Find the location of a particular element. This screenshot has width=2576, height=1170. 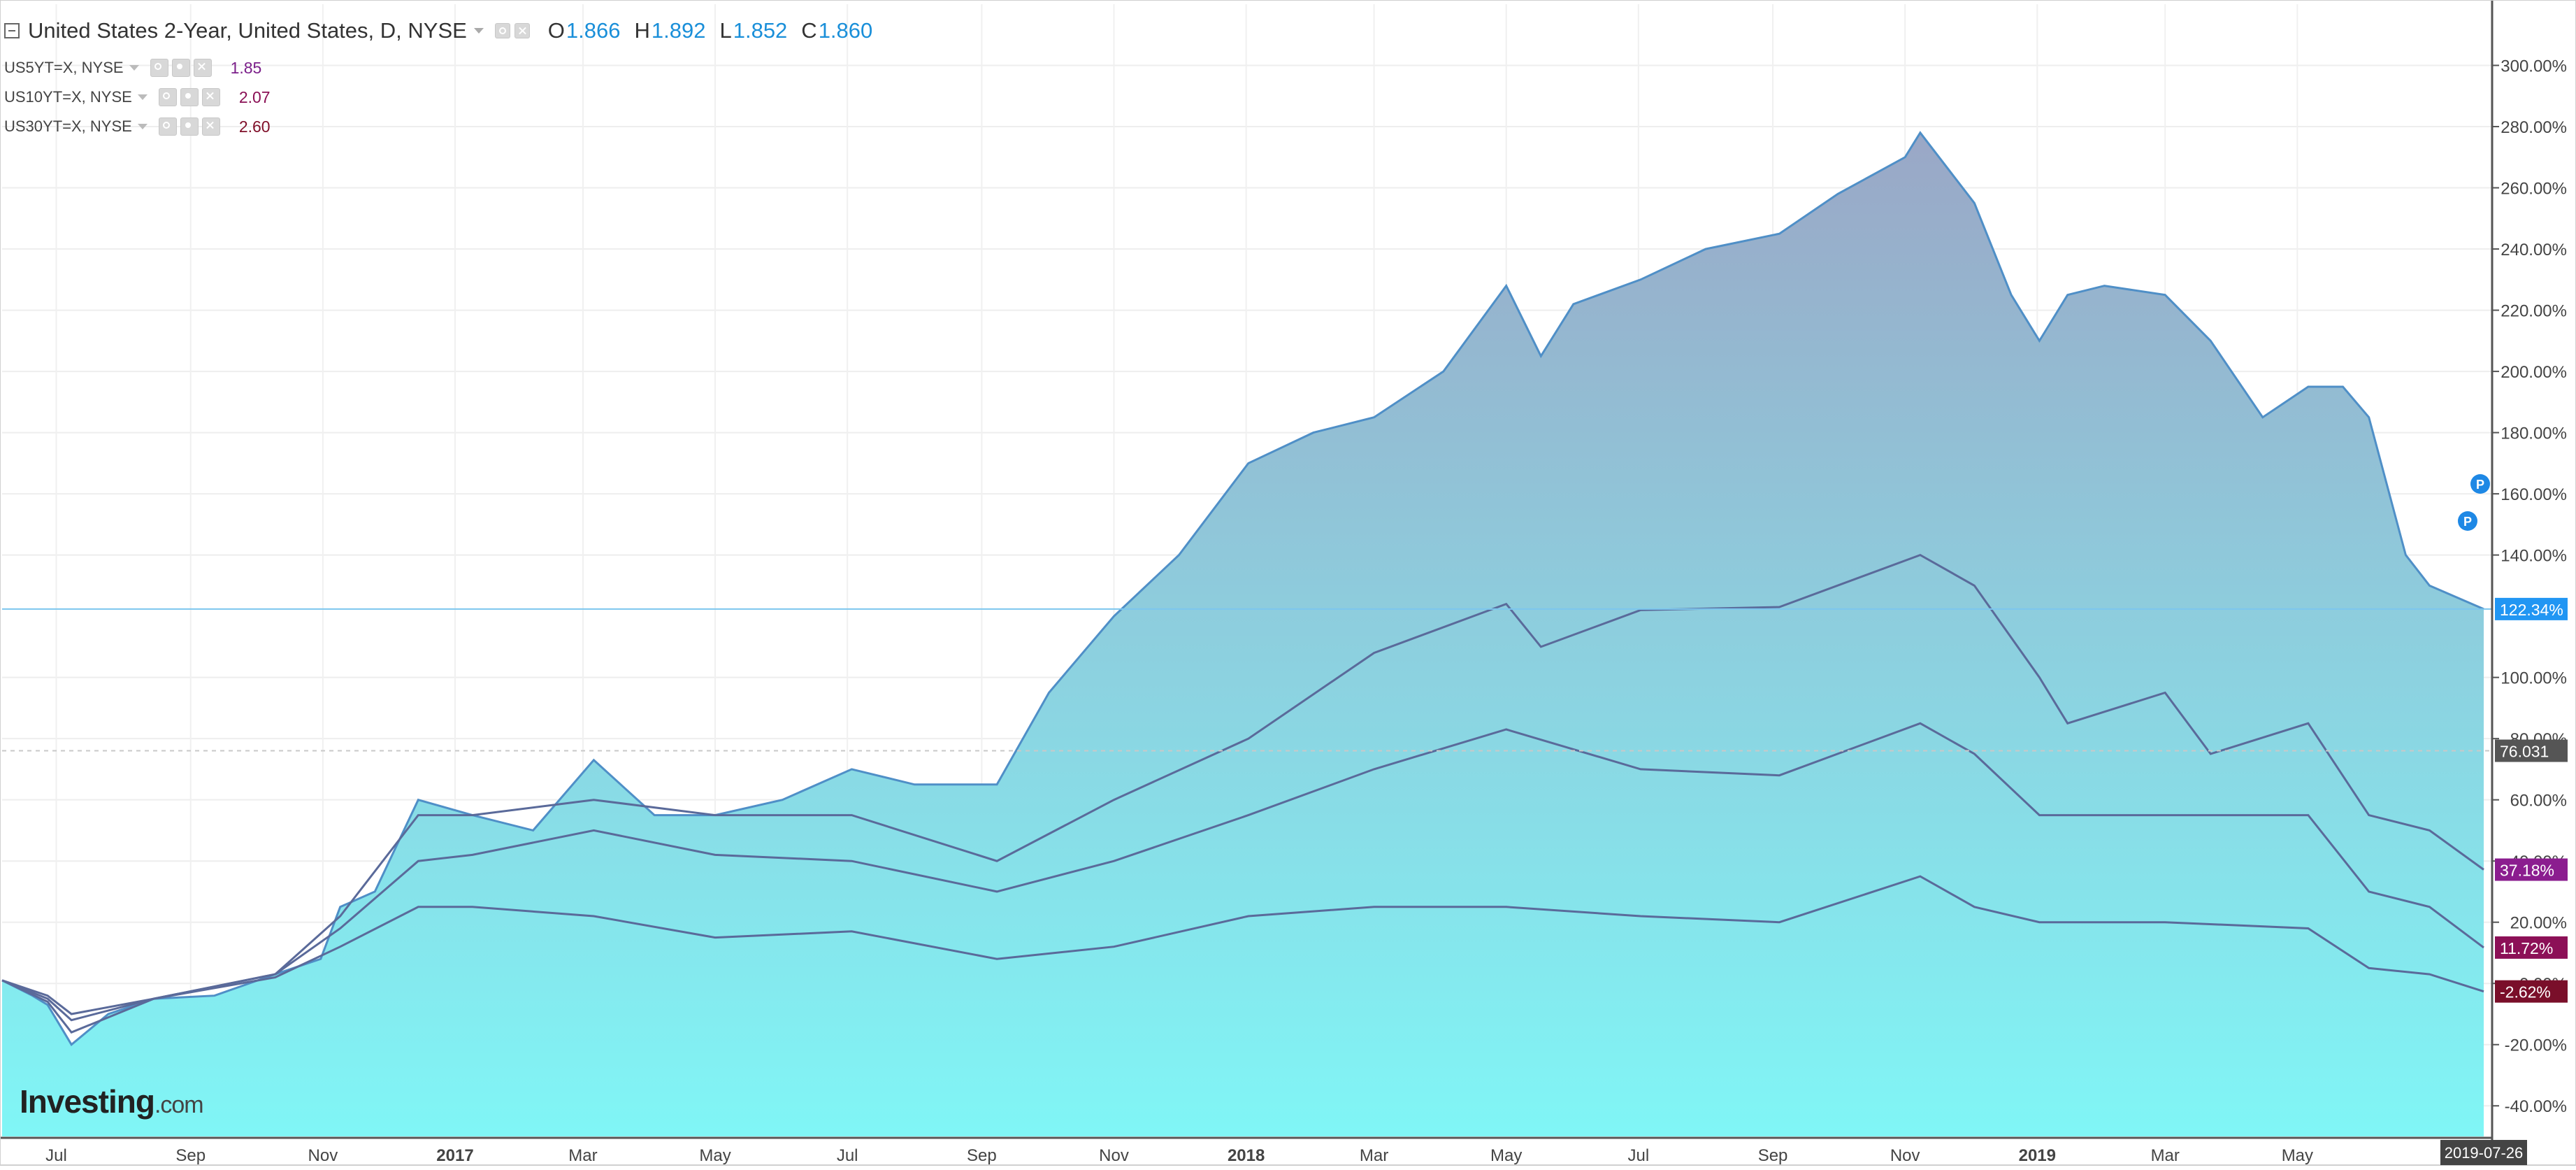

y-tick-label: 160.00% is located at coordinates (2534, 494).